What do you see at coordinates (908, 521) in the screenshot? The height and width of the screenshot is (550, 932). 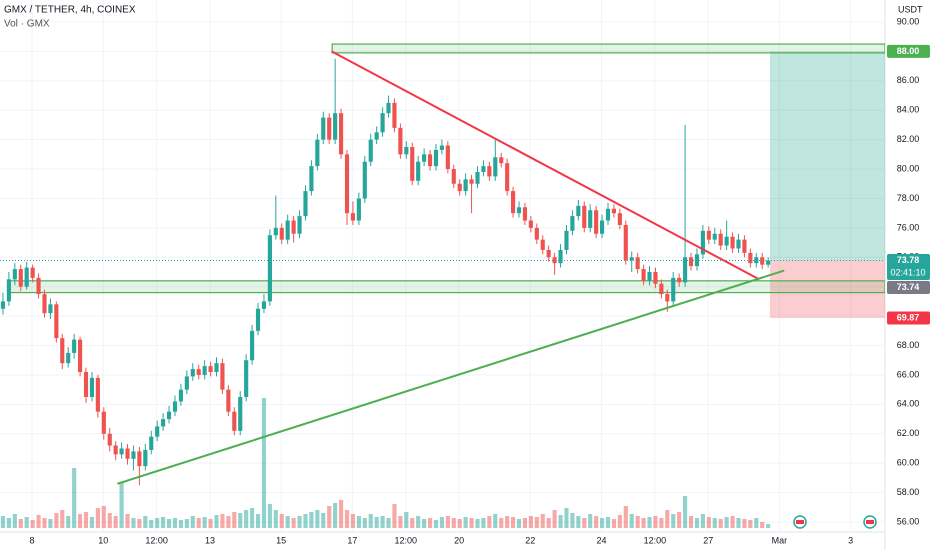 I see `y-tick-label: 56.00` at bounding box center [908, 521].